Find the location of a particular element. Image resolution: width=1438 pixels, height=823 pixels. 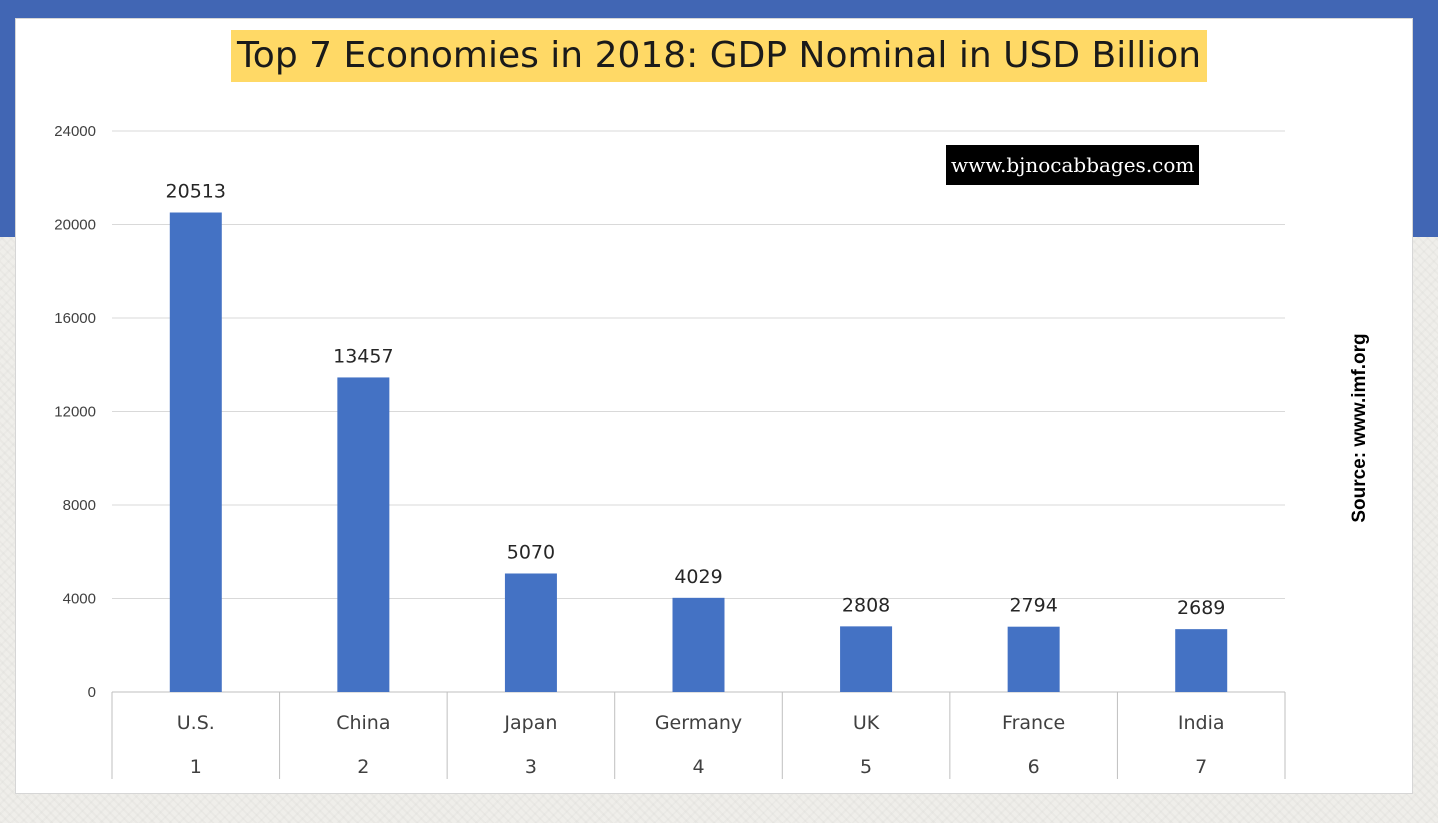

x-category-label: India is located at coordinates (1201, 723).